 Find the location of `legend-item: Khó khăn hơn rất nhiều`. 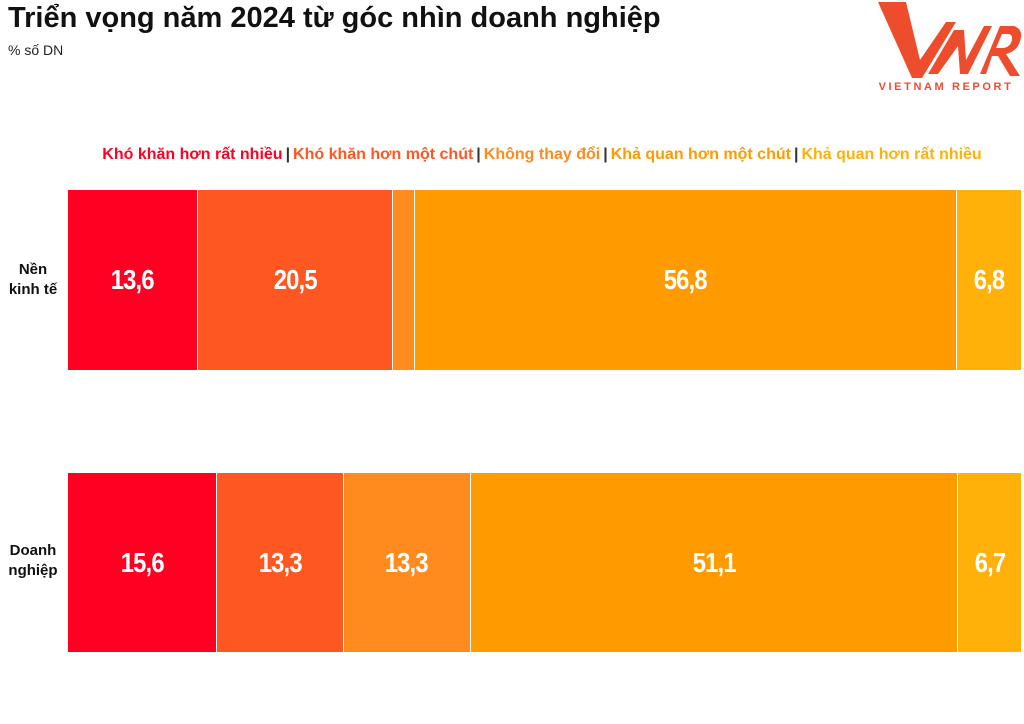

legend-item: Khó khăn hơn rất nhiều is located at coordinates (192, 154).